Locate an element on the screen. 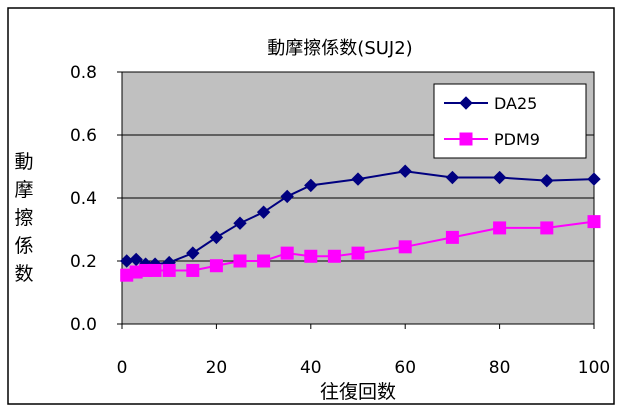  legend-entry: PDM9 is located at coordinates (492, 139).